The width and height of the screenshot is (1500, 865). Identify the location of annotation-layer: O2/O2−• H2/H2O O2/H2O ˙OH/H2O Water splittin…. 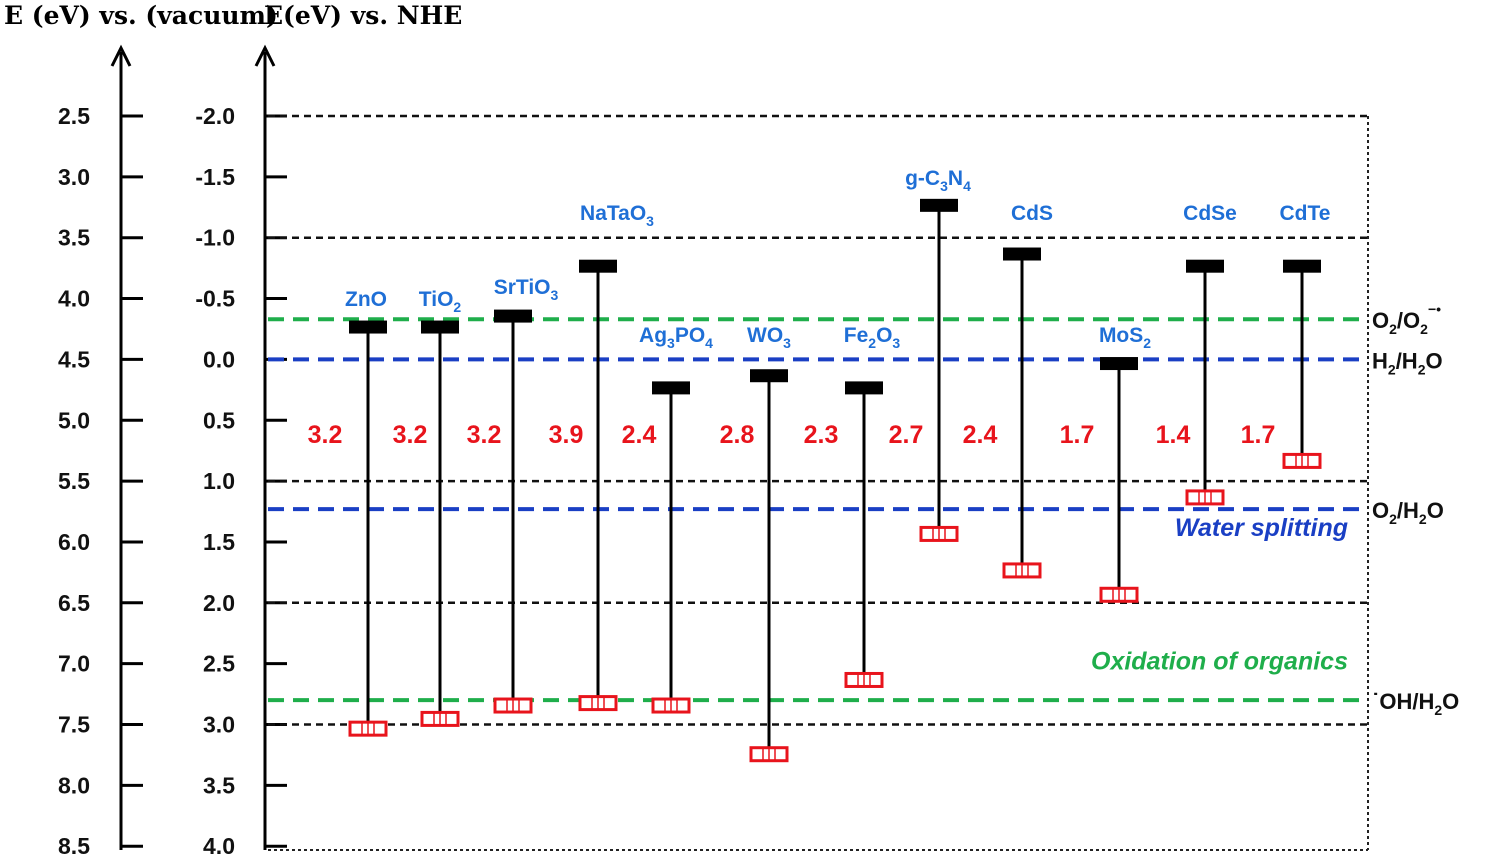
(1275, 509).